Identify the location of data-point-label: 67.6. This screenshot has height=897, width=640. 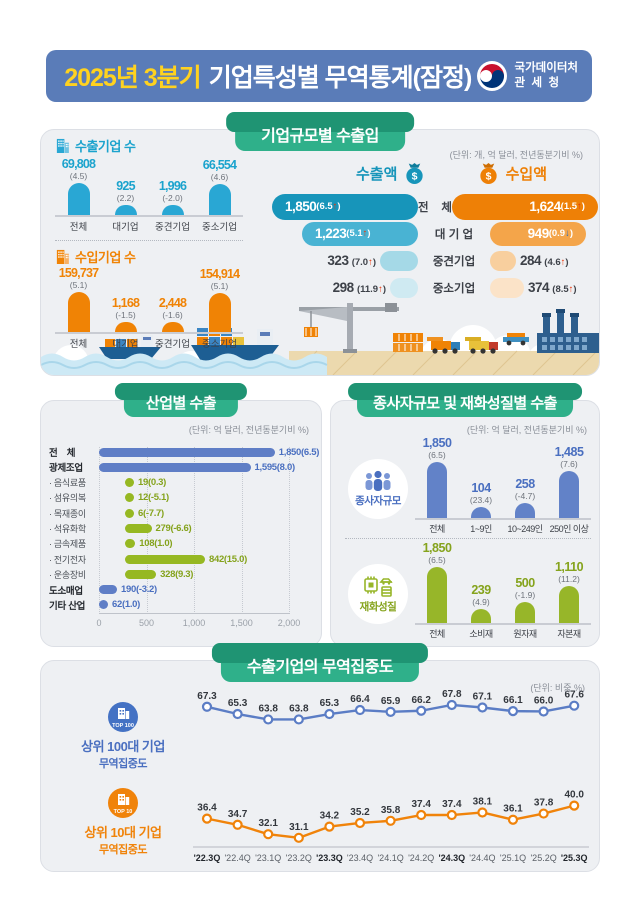
(574, 695).